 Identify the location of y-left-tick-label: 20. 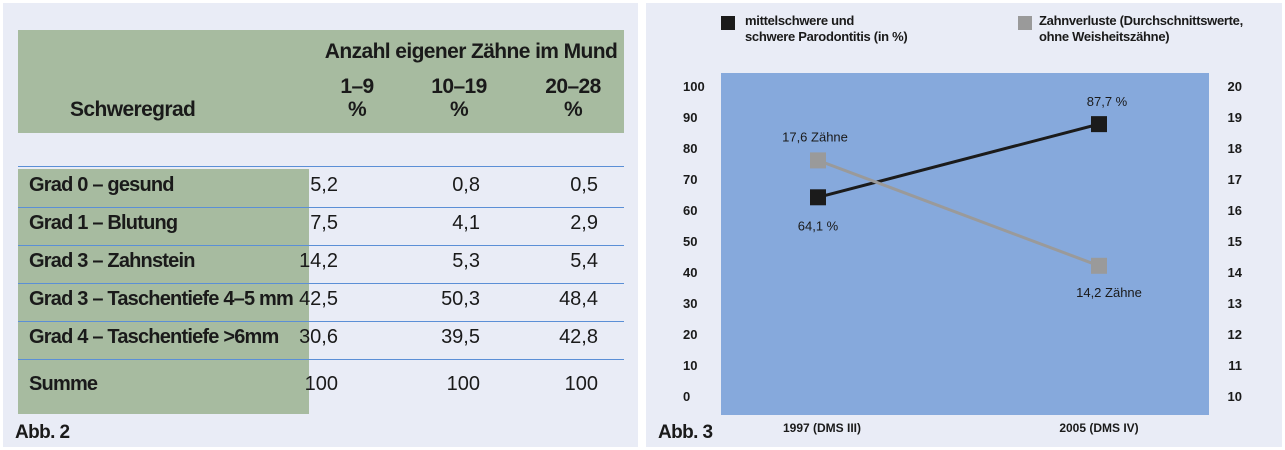
(690, 334).